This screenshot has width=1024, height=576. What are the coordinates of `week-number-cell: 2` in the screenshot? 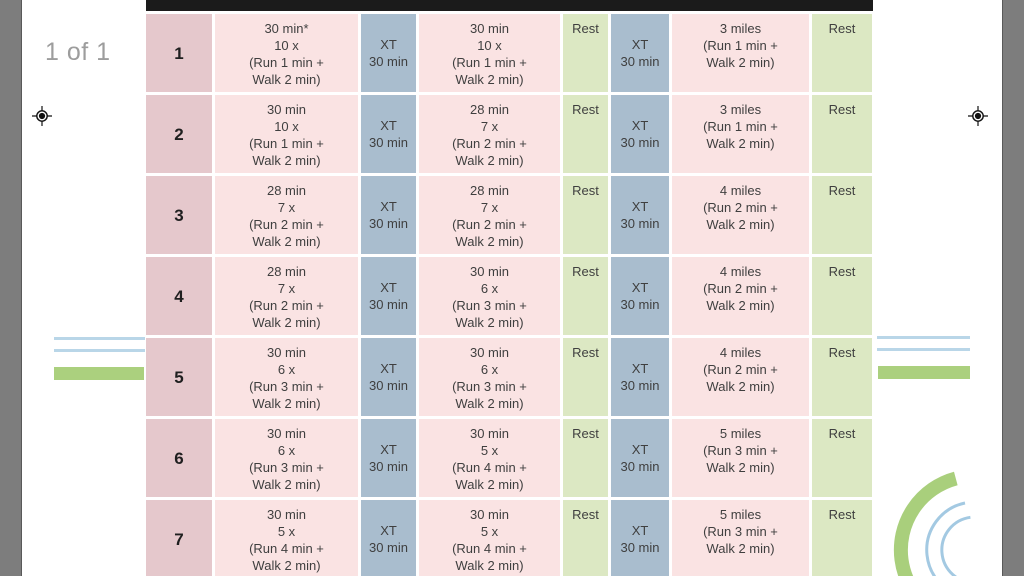 It's located at (179, 134).